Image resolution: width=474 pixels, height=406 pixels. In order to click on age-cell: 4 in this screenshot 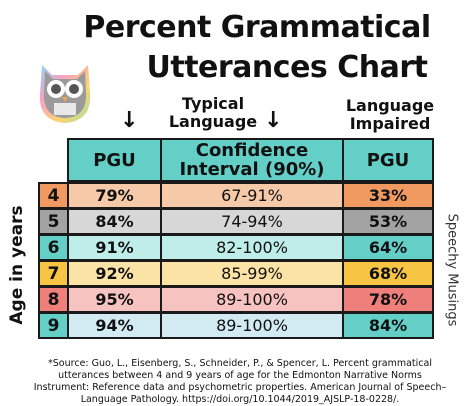, I will do `click(53, 195)`.